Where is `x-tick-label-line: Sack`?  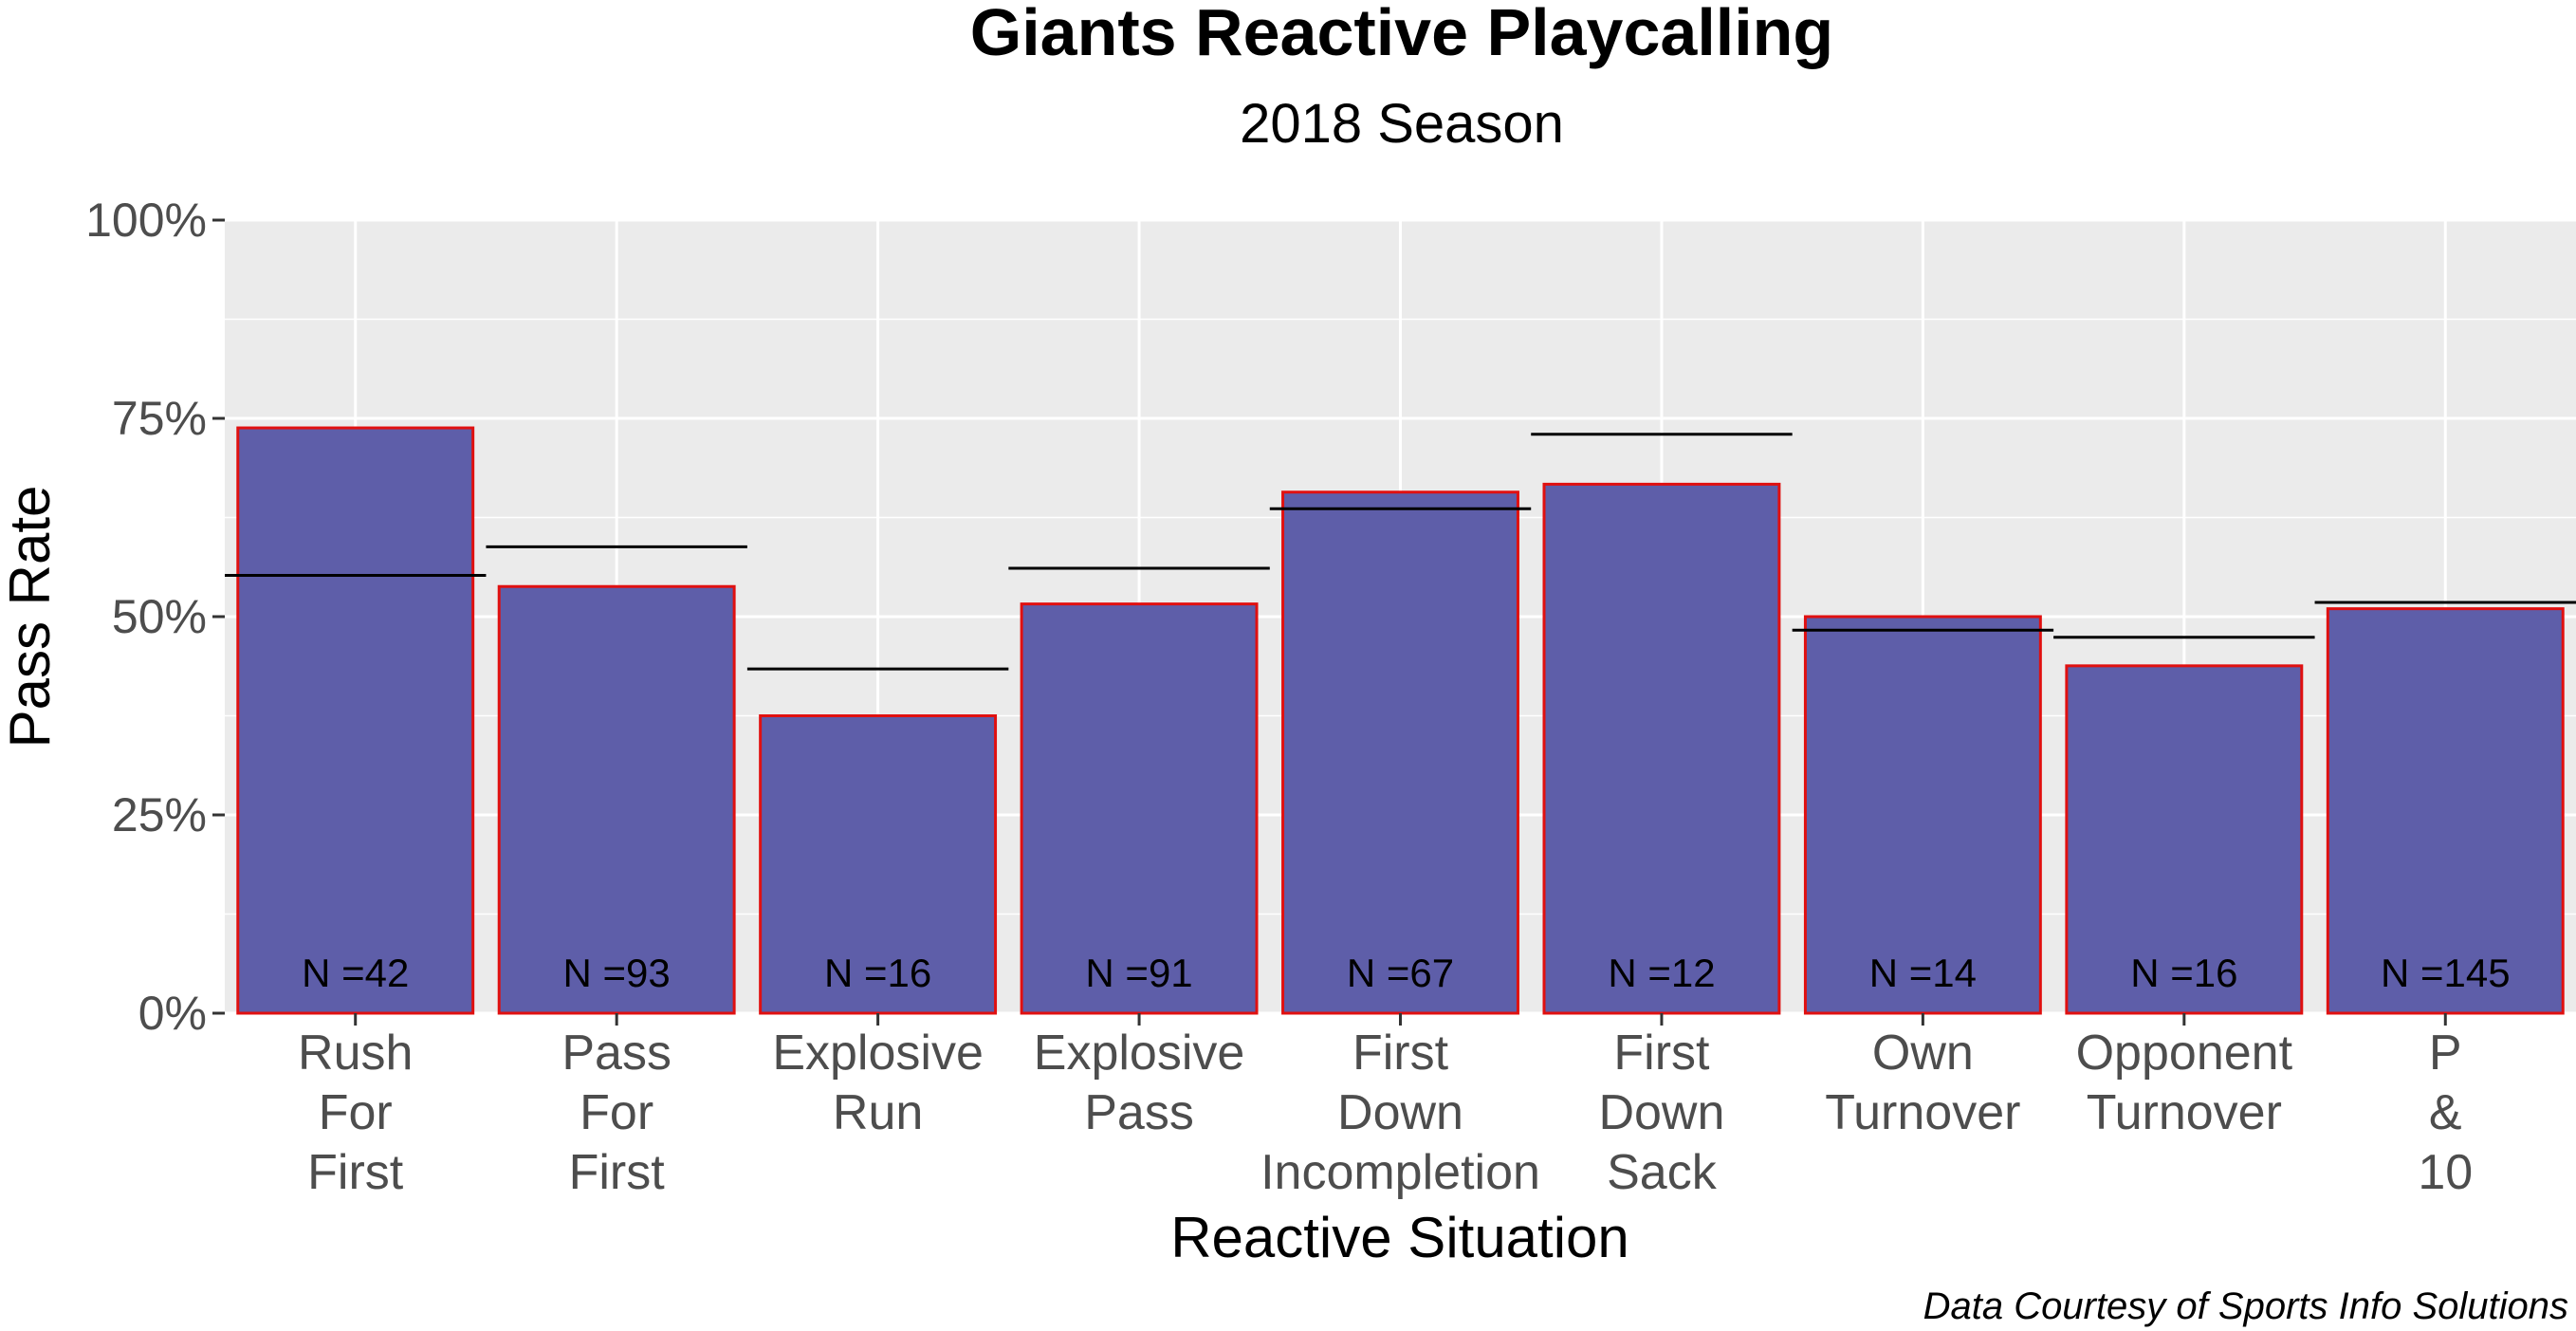 x-tick-label-line: Sack is located at coordinates (1662, 1172).